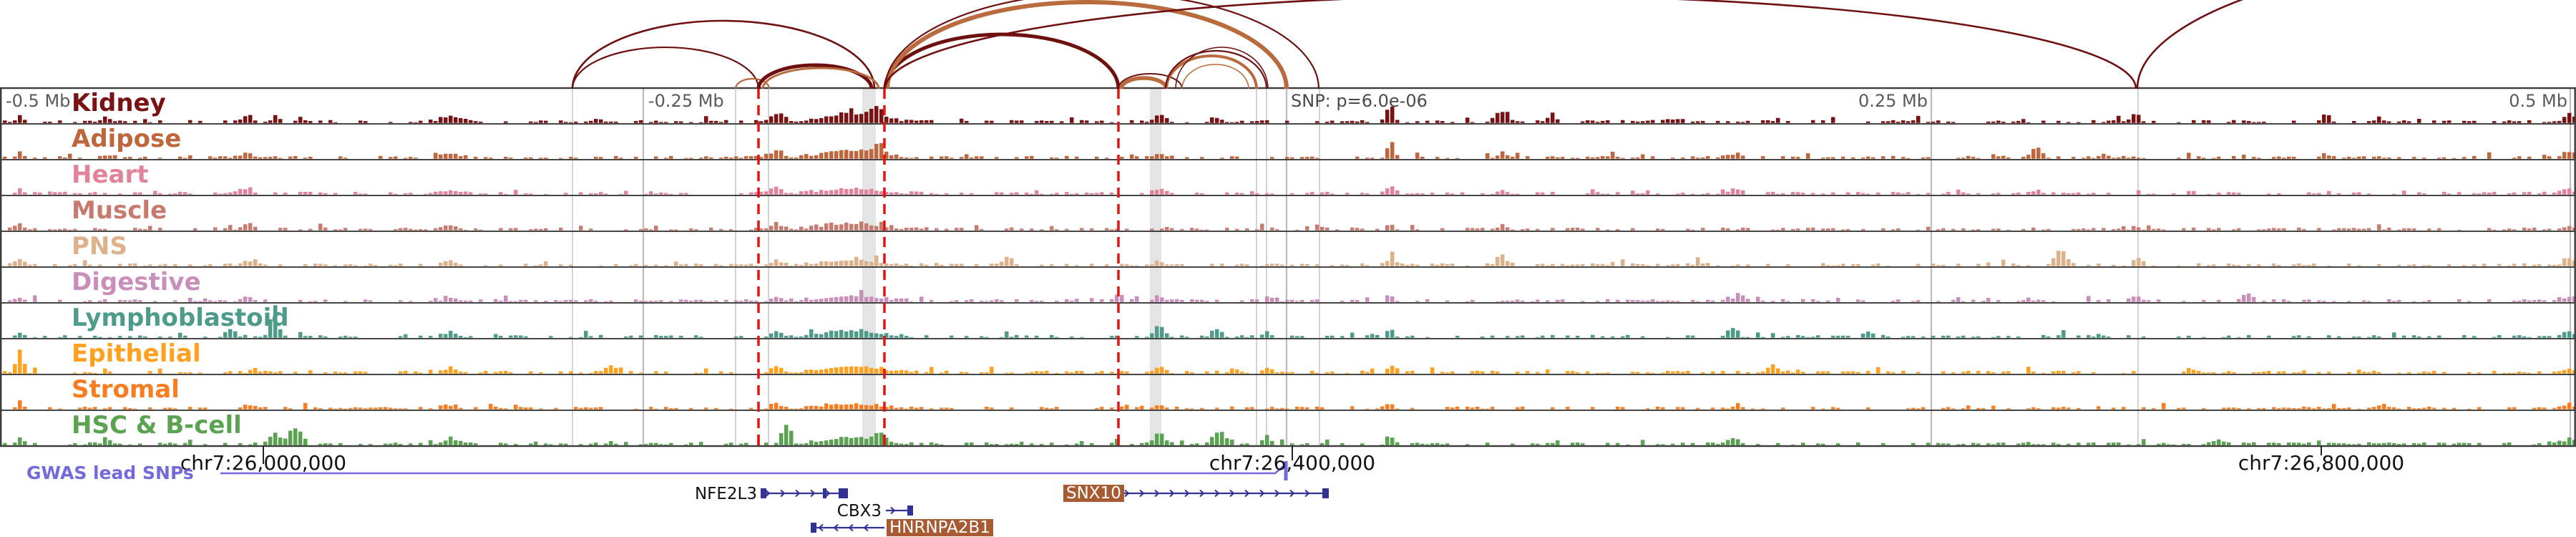 This screenshot has width=2576, height=537. What do you see at coordinates (157, 425) in the screenshot?
I see `track-label-hsc-bcell: HSC & B-cell` at bounding box center [157, 425].